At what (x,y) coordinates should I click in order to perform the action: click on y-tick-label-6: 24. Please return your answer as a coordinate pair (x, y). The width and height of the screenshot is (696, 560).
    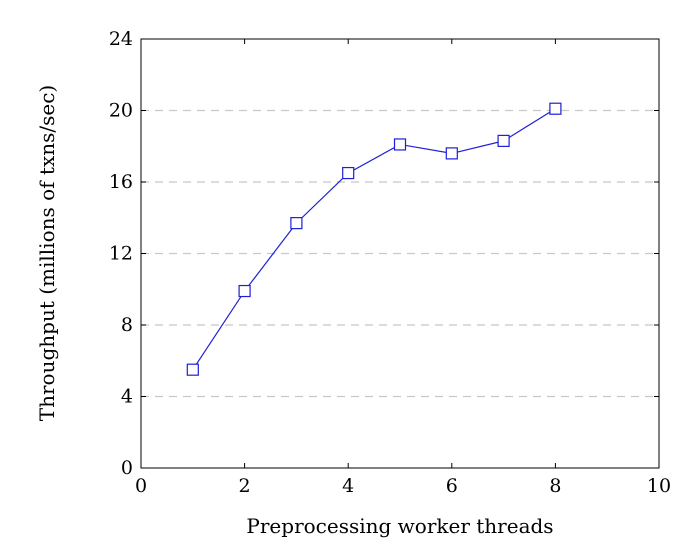
    Looking at the image, I should click on (121, 39).